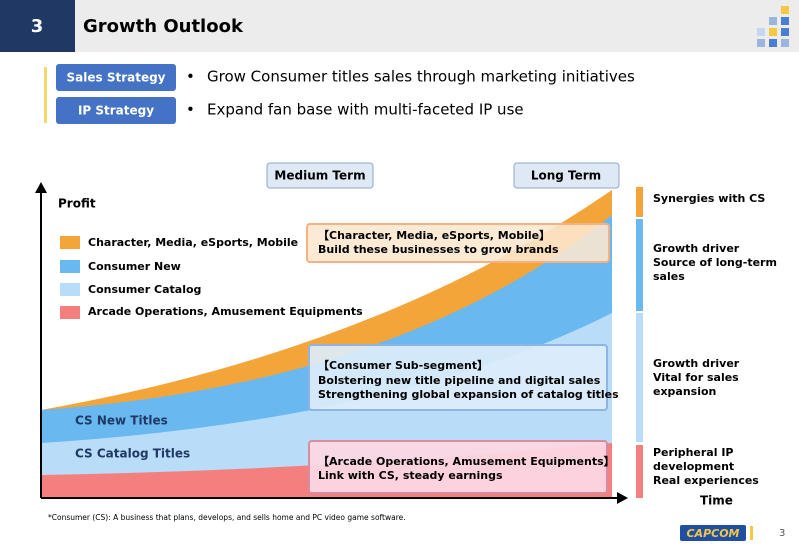  Describe the element at coordinates (709, 198) in the screenshot. I see `driver-text: Synergies with CS` at that location.